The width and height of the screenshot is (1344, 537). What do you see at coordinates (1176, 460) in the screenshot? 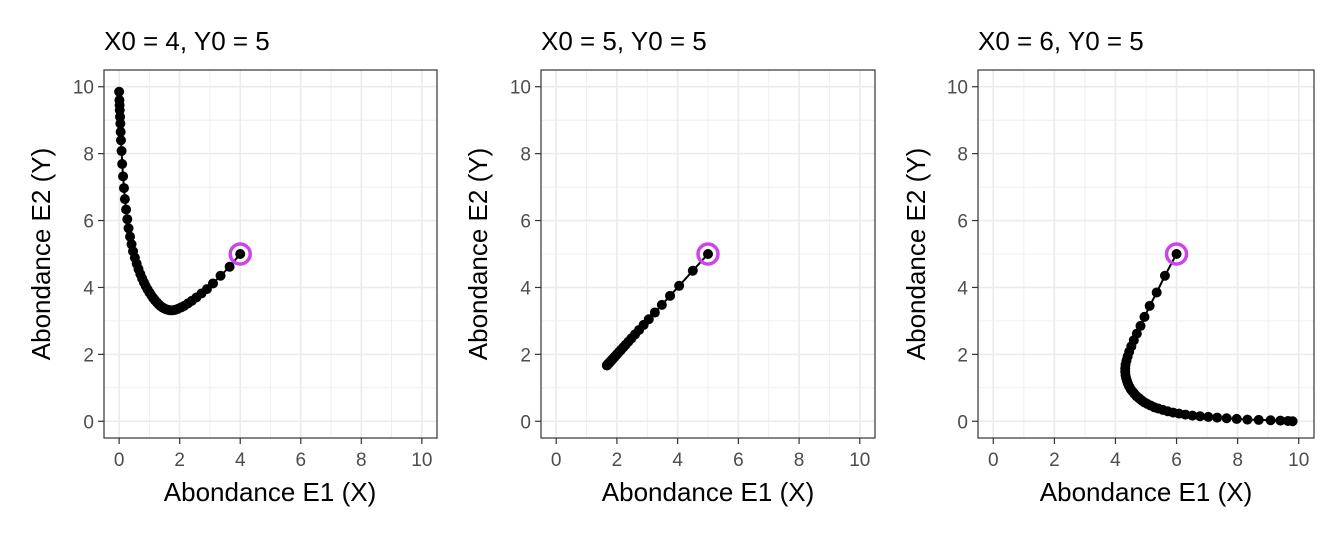
I see `panel-3-x-tick-label: 6` at bounding box center [1176, 460].